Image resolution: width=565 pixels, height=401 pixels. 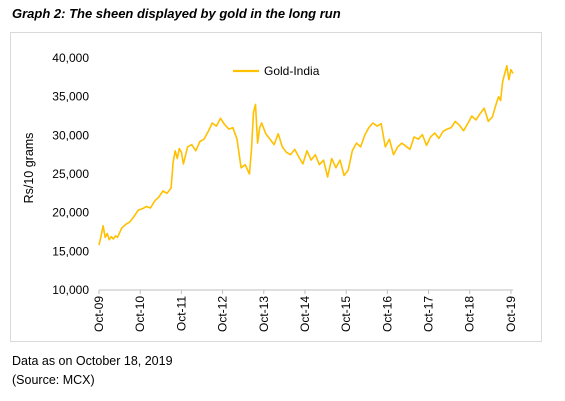 I want to click on source-note: (Source: MCX), so click(x=53, y=380).